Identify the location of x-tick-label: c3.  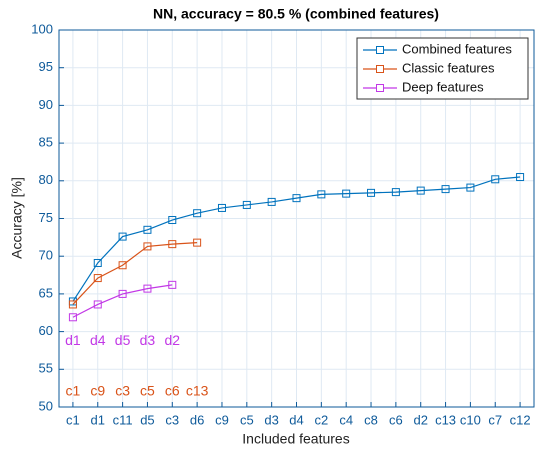
(172, 419).